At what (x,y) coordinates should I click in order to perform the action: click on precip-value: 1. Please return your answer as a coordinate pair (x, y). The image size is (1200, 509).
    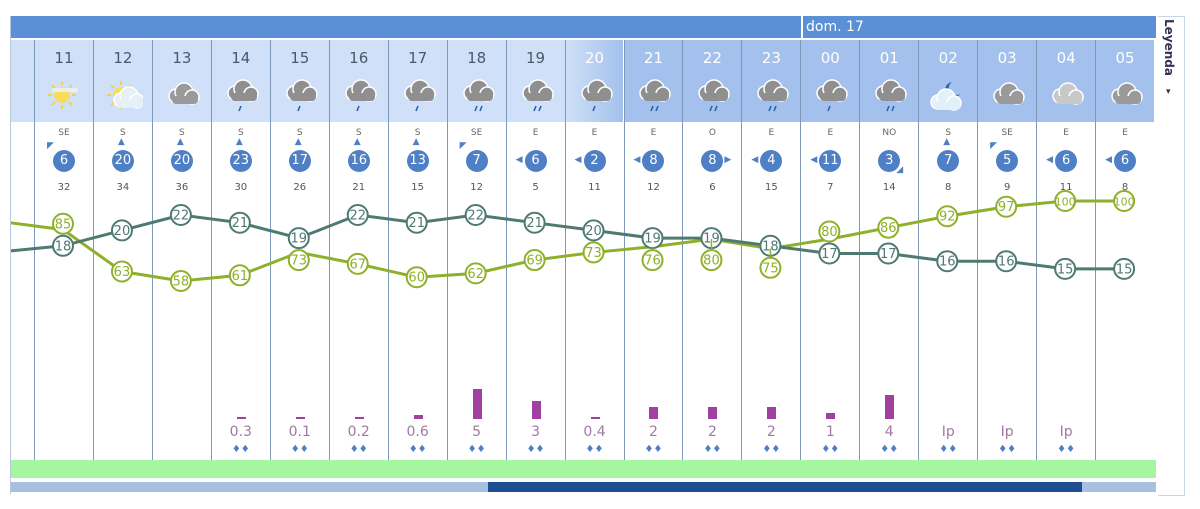
    Looking at the image, I should click on (830, 432).